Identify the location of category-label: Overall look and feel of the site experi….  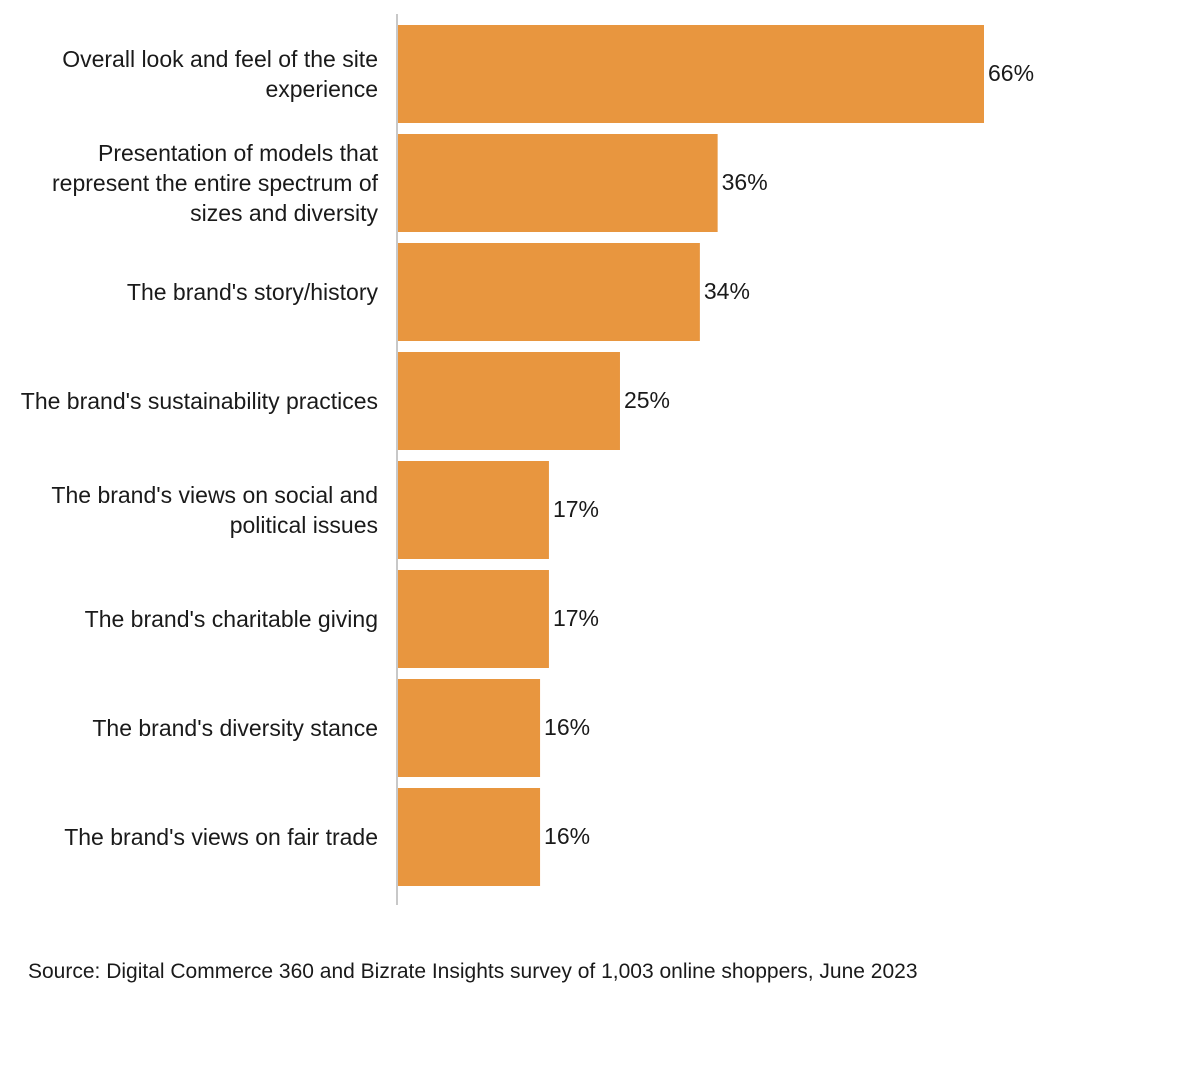
(220, 74).